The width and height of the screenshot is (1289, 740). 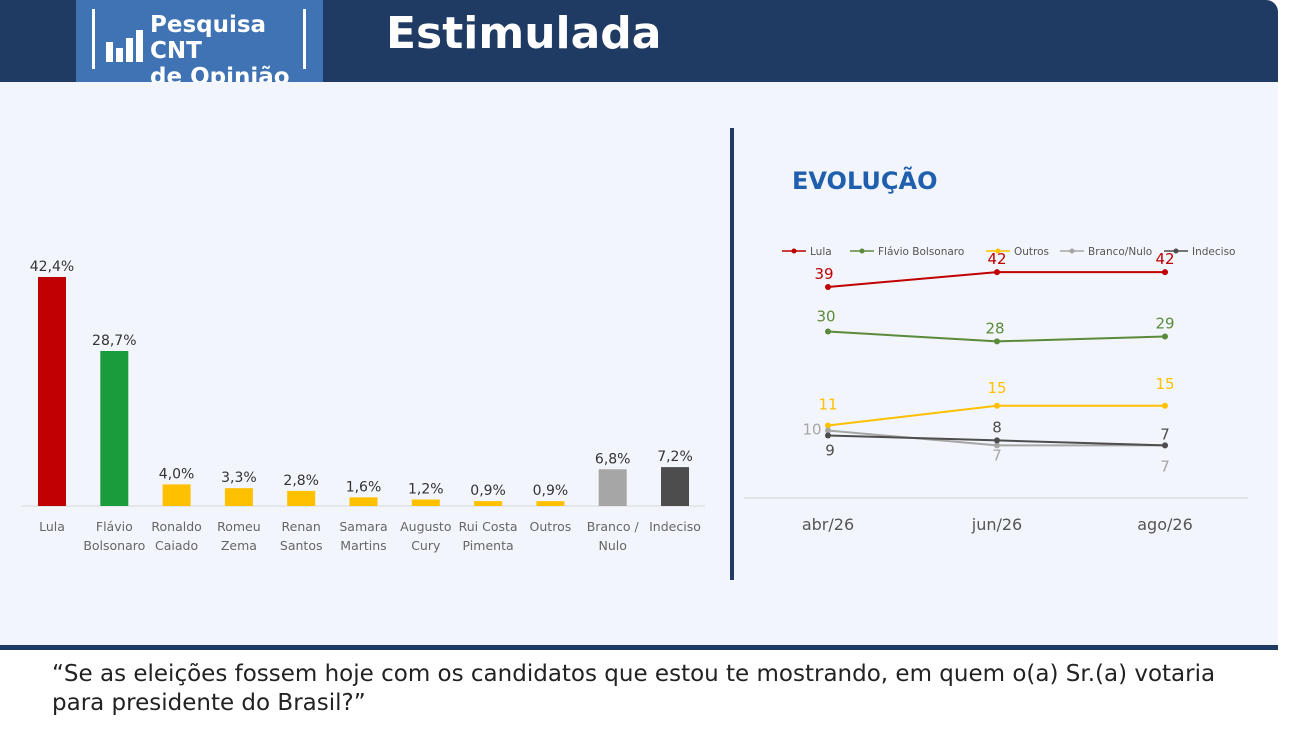 I want to click on x-tick-label: jun/26, so click(x=996, y=524).